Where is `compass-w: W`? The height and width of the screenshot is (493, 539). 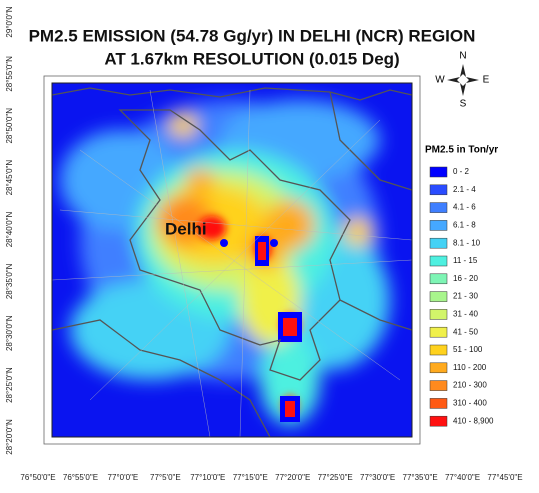
compass-w: W is located at coordinates (440, 80).